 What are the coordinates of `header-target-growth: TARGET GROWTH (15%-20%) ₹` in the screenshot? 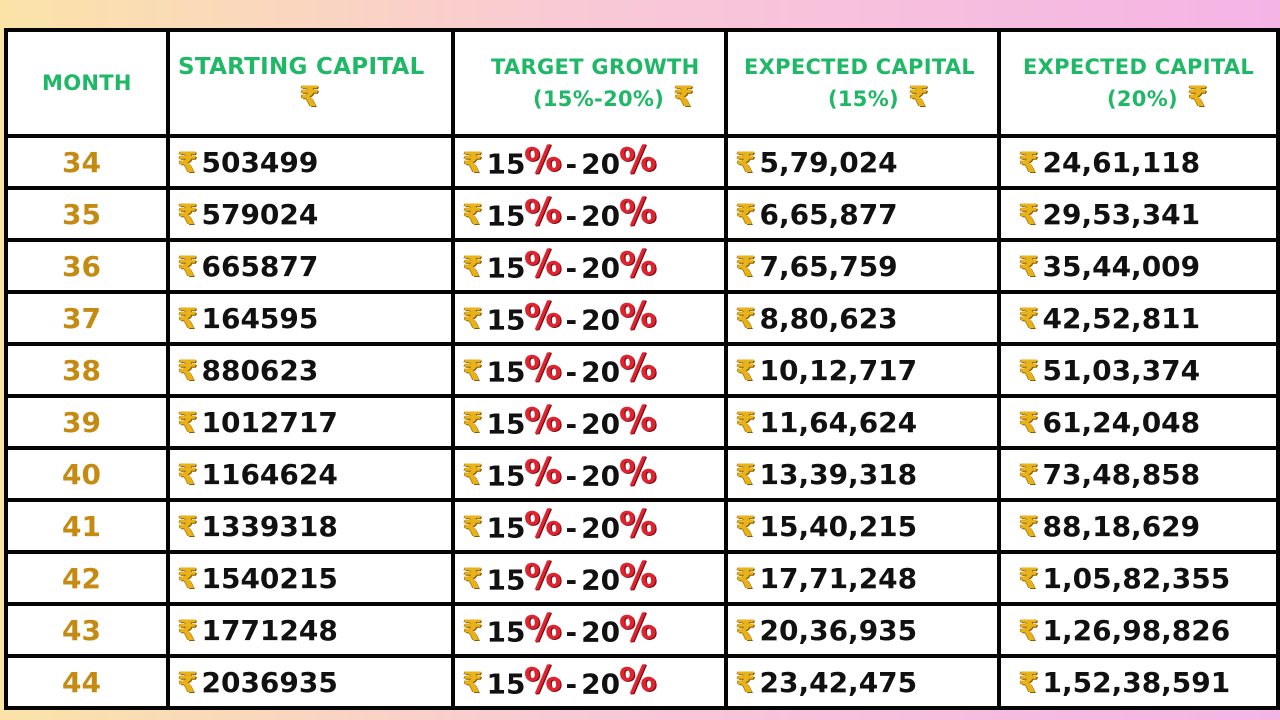 It's located at (589, 83).